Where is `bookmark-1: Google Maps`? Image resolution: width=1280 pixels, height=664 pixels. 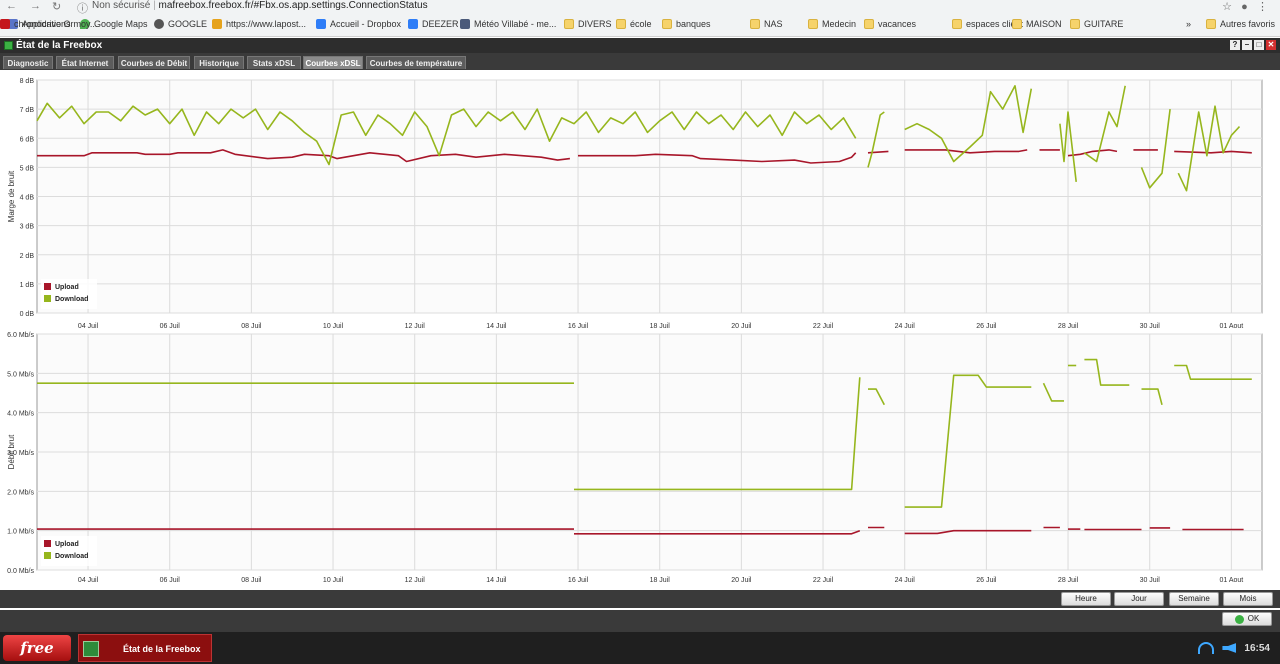 bookmark-1: Google Maps is located at coordinates (114, 24).